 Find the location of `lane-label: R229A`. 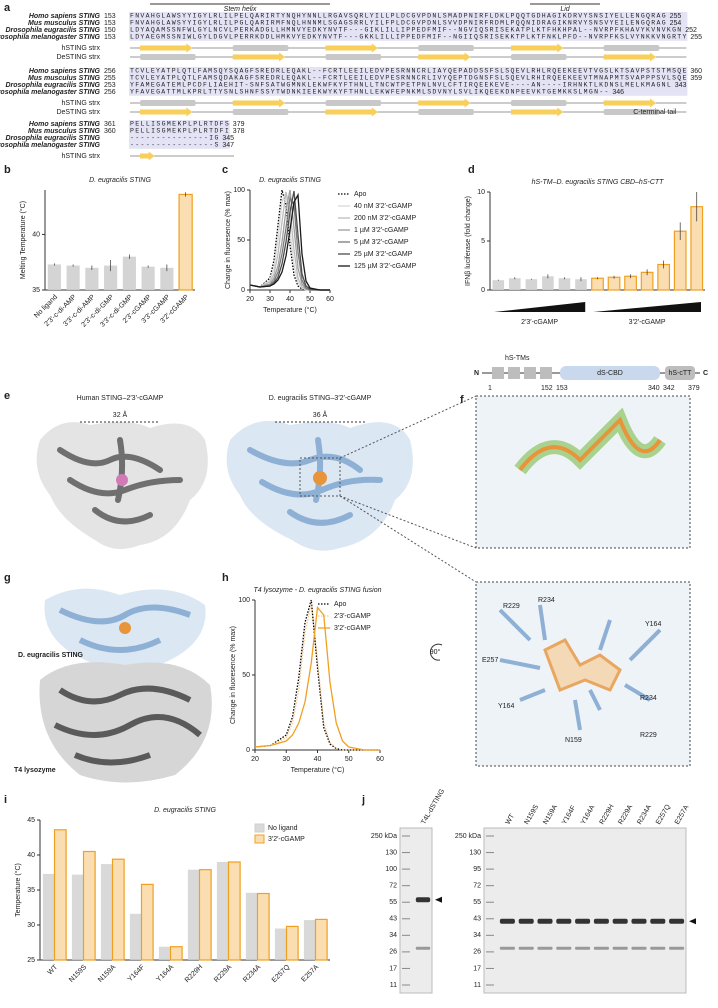

lane-label: R229A is located at coordinates (625, 815).